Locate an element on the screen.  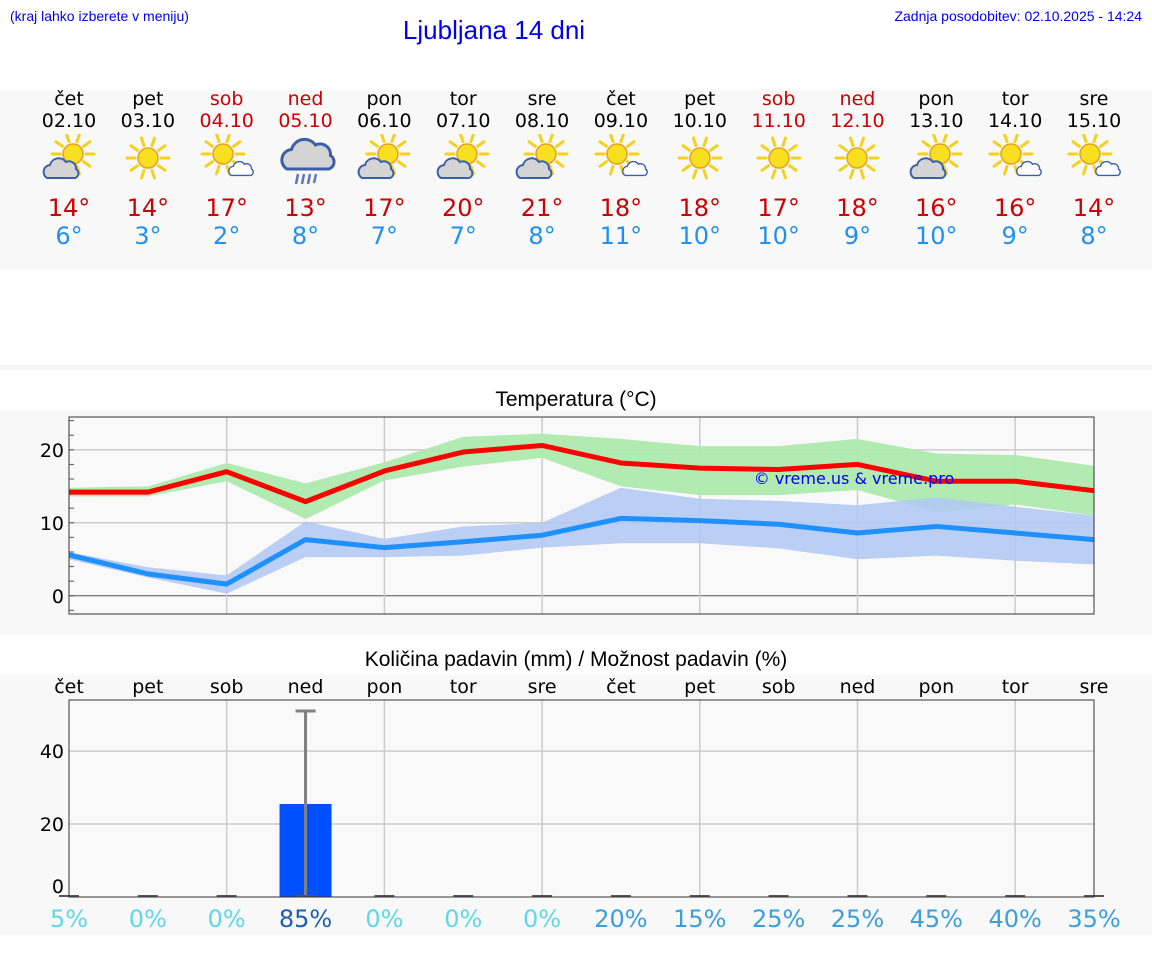
day-date: 08.10 is located at coordinates (542, 121).